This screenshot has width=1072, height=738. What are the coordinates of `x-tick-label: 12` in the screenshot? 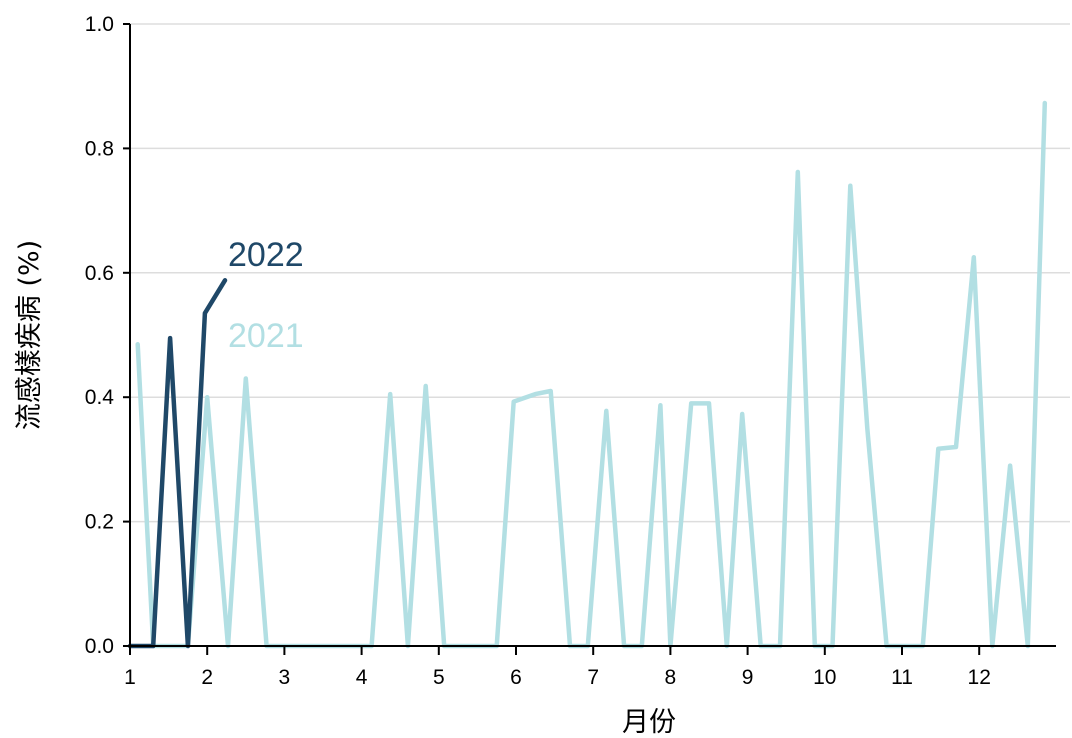 It's located at (979, 677).